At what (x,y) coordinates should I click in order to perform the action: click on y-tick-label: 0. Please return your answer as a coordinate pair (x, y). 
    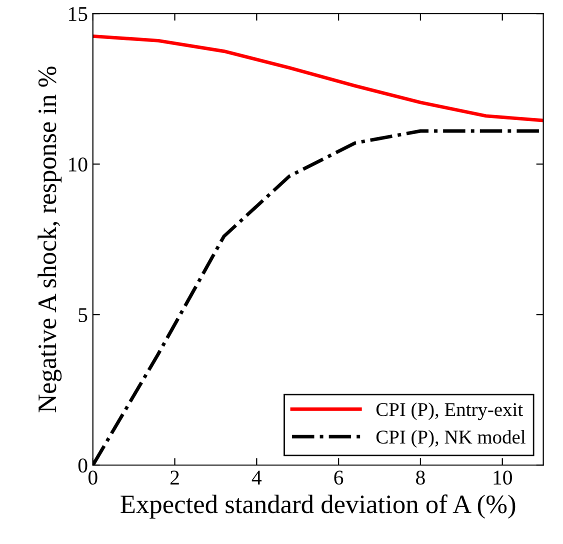
    Looking at the image, I should click on (83, 465).